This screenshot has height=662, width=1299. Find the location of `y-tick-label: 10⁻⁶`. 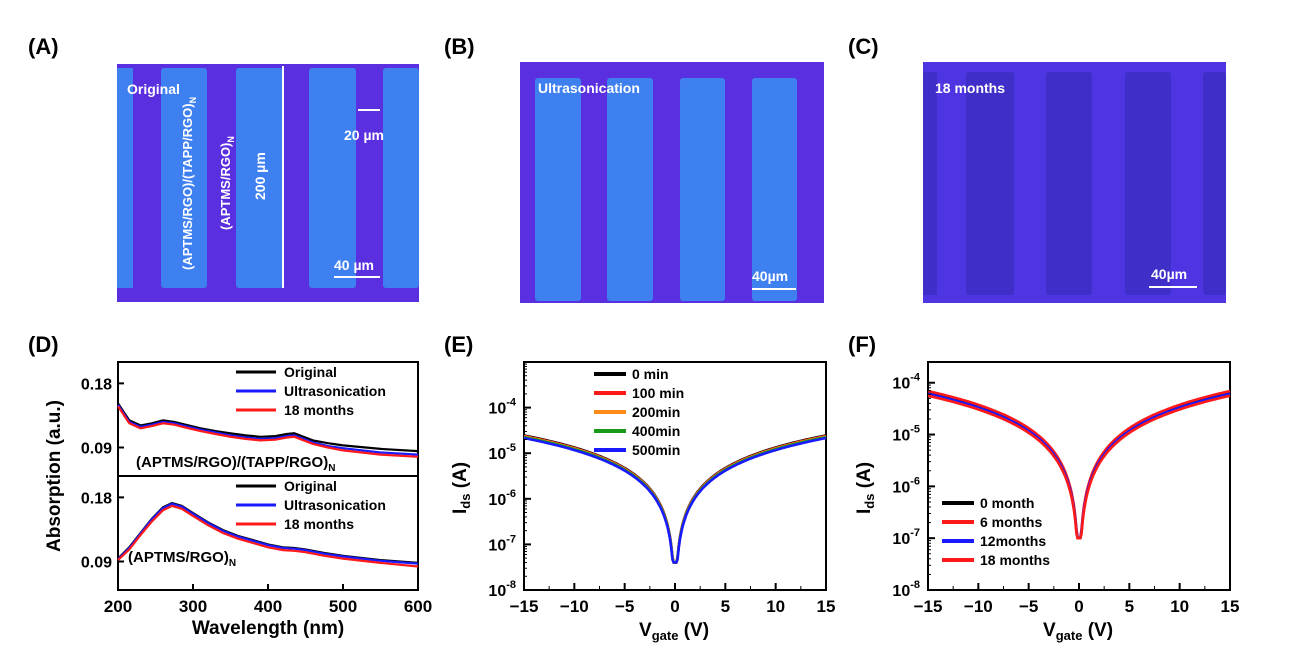

y-tick-label: 10⁻⁶ is located at coordinates (502, 498).